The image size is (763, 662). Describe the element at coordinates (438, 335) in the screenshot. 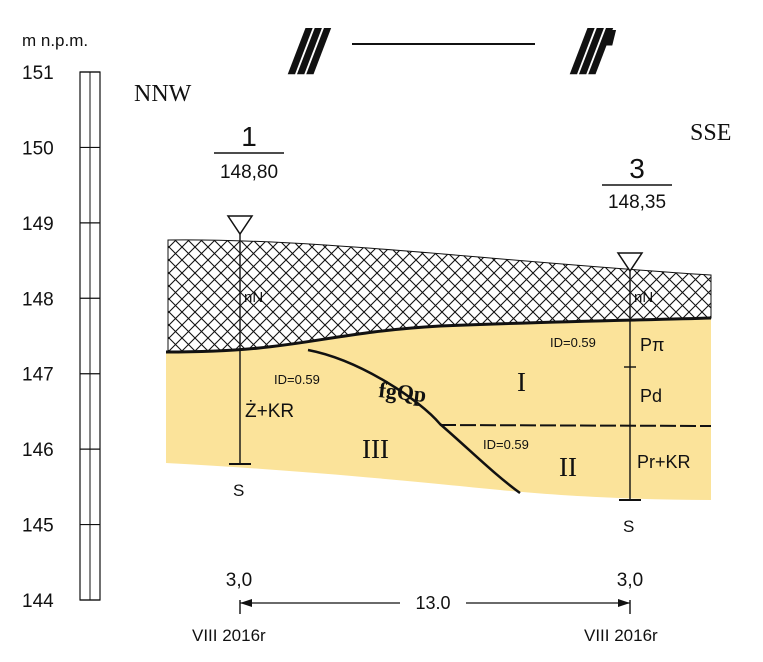

I see `fill-bottom-boundary` at that location.